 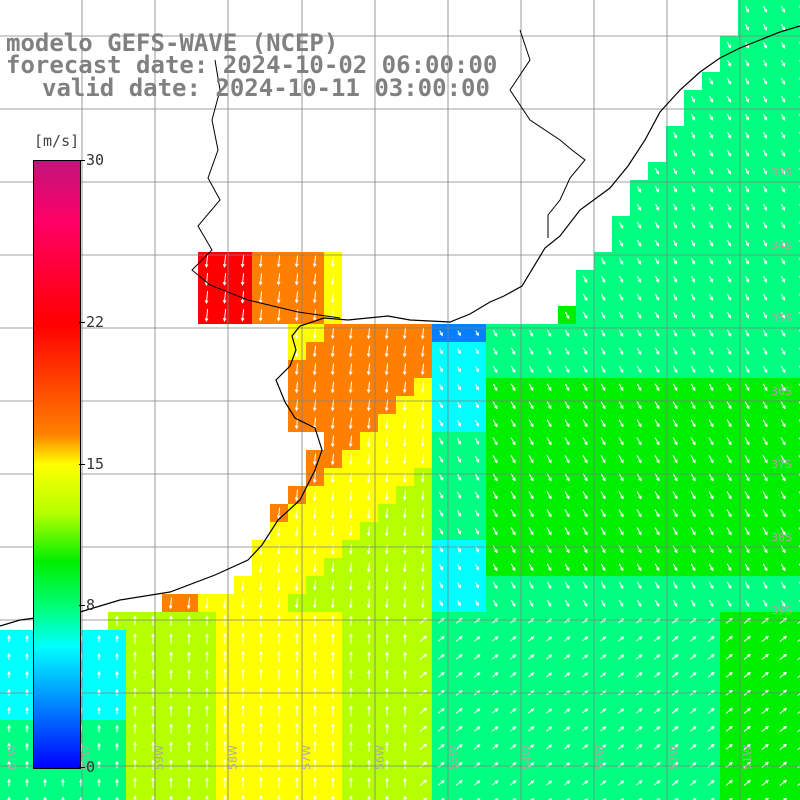 What do you see at coordinates (82, 767) in the screenshot?
I see `colorbar-tick-mark` at bounding box center [82, 767].